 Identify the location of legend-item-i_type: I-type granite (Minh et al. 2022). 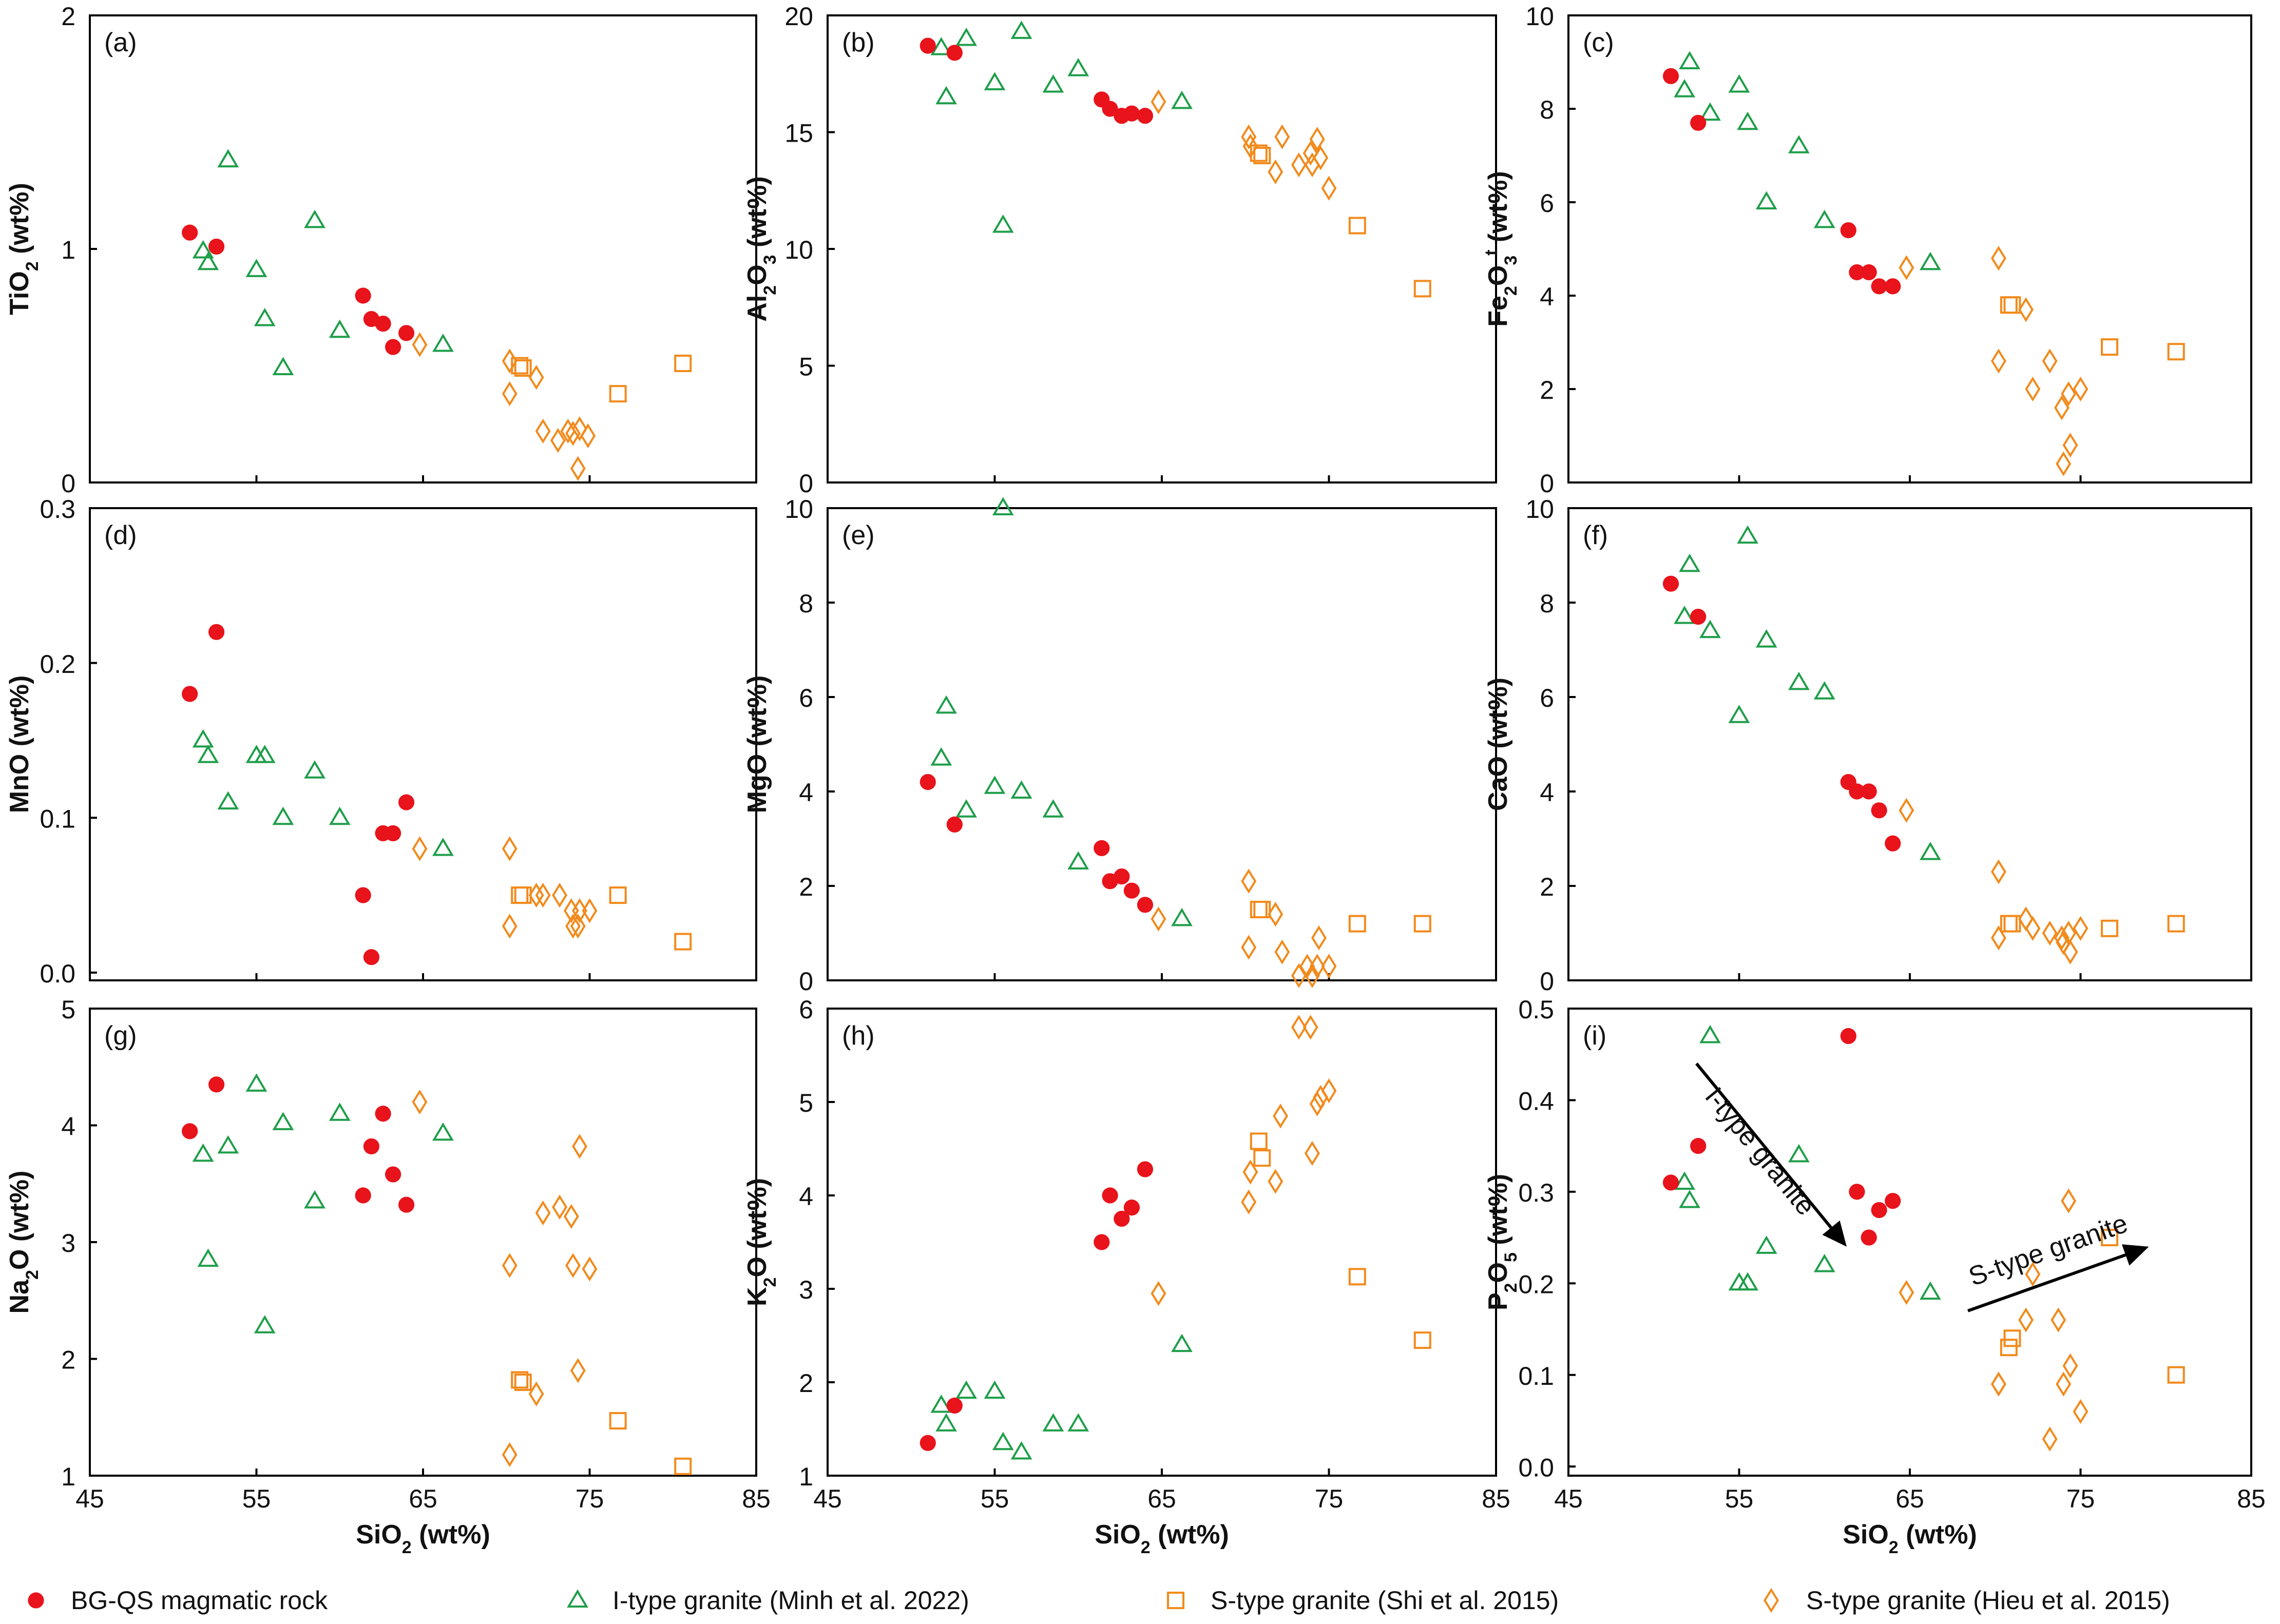
(768, 1601).